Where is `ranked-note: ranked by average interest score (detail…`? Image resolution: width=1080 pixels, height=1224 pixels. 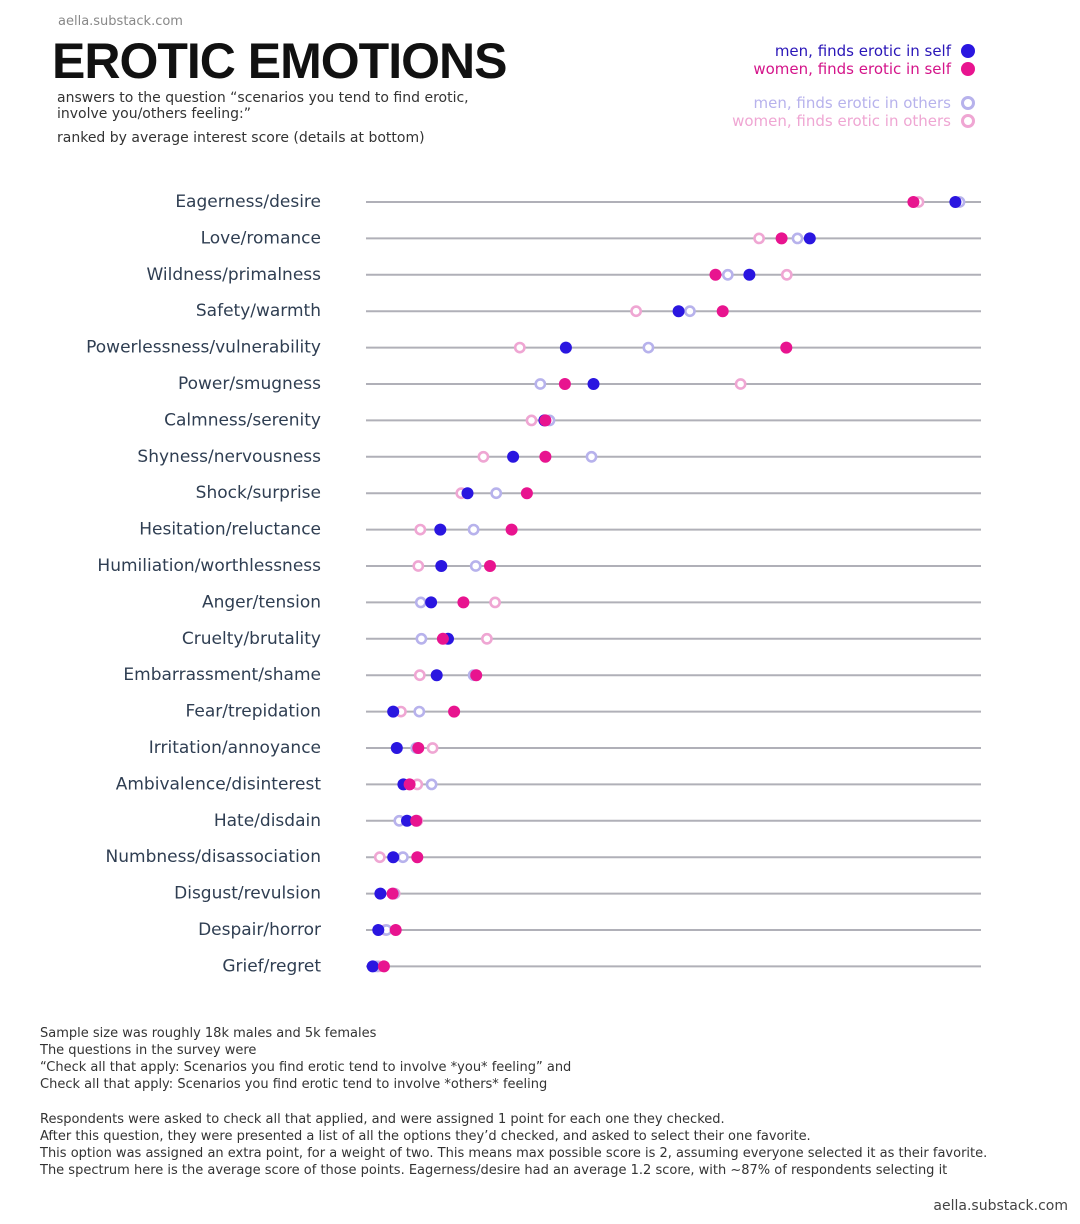
ranked-note: ranked by average interest score (detail… is located at coordinates (241, 138).